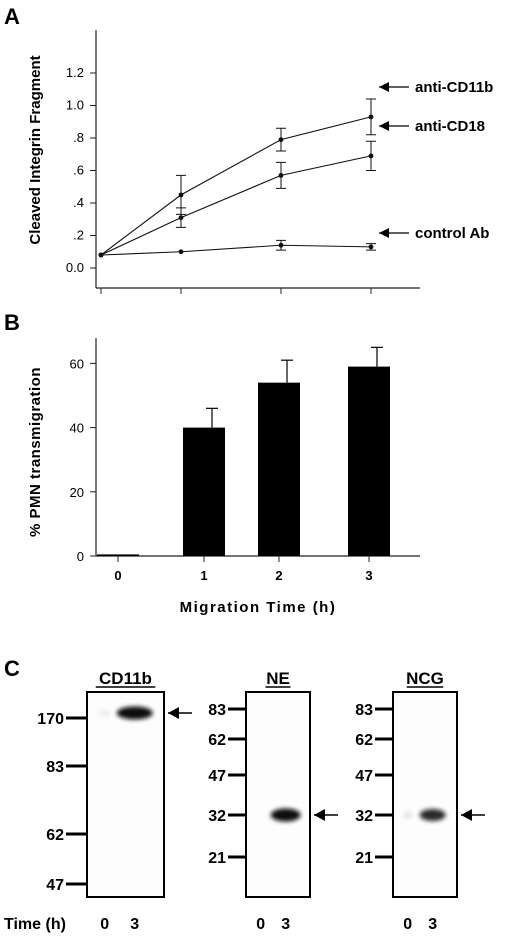 The height and width of the screenshot is (939, 520). What do you see at coordinates (12, 322) in the screenshot?
I see `panel-b-label: B` at bounding box center [12, 322].